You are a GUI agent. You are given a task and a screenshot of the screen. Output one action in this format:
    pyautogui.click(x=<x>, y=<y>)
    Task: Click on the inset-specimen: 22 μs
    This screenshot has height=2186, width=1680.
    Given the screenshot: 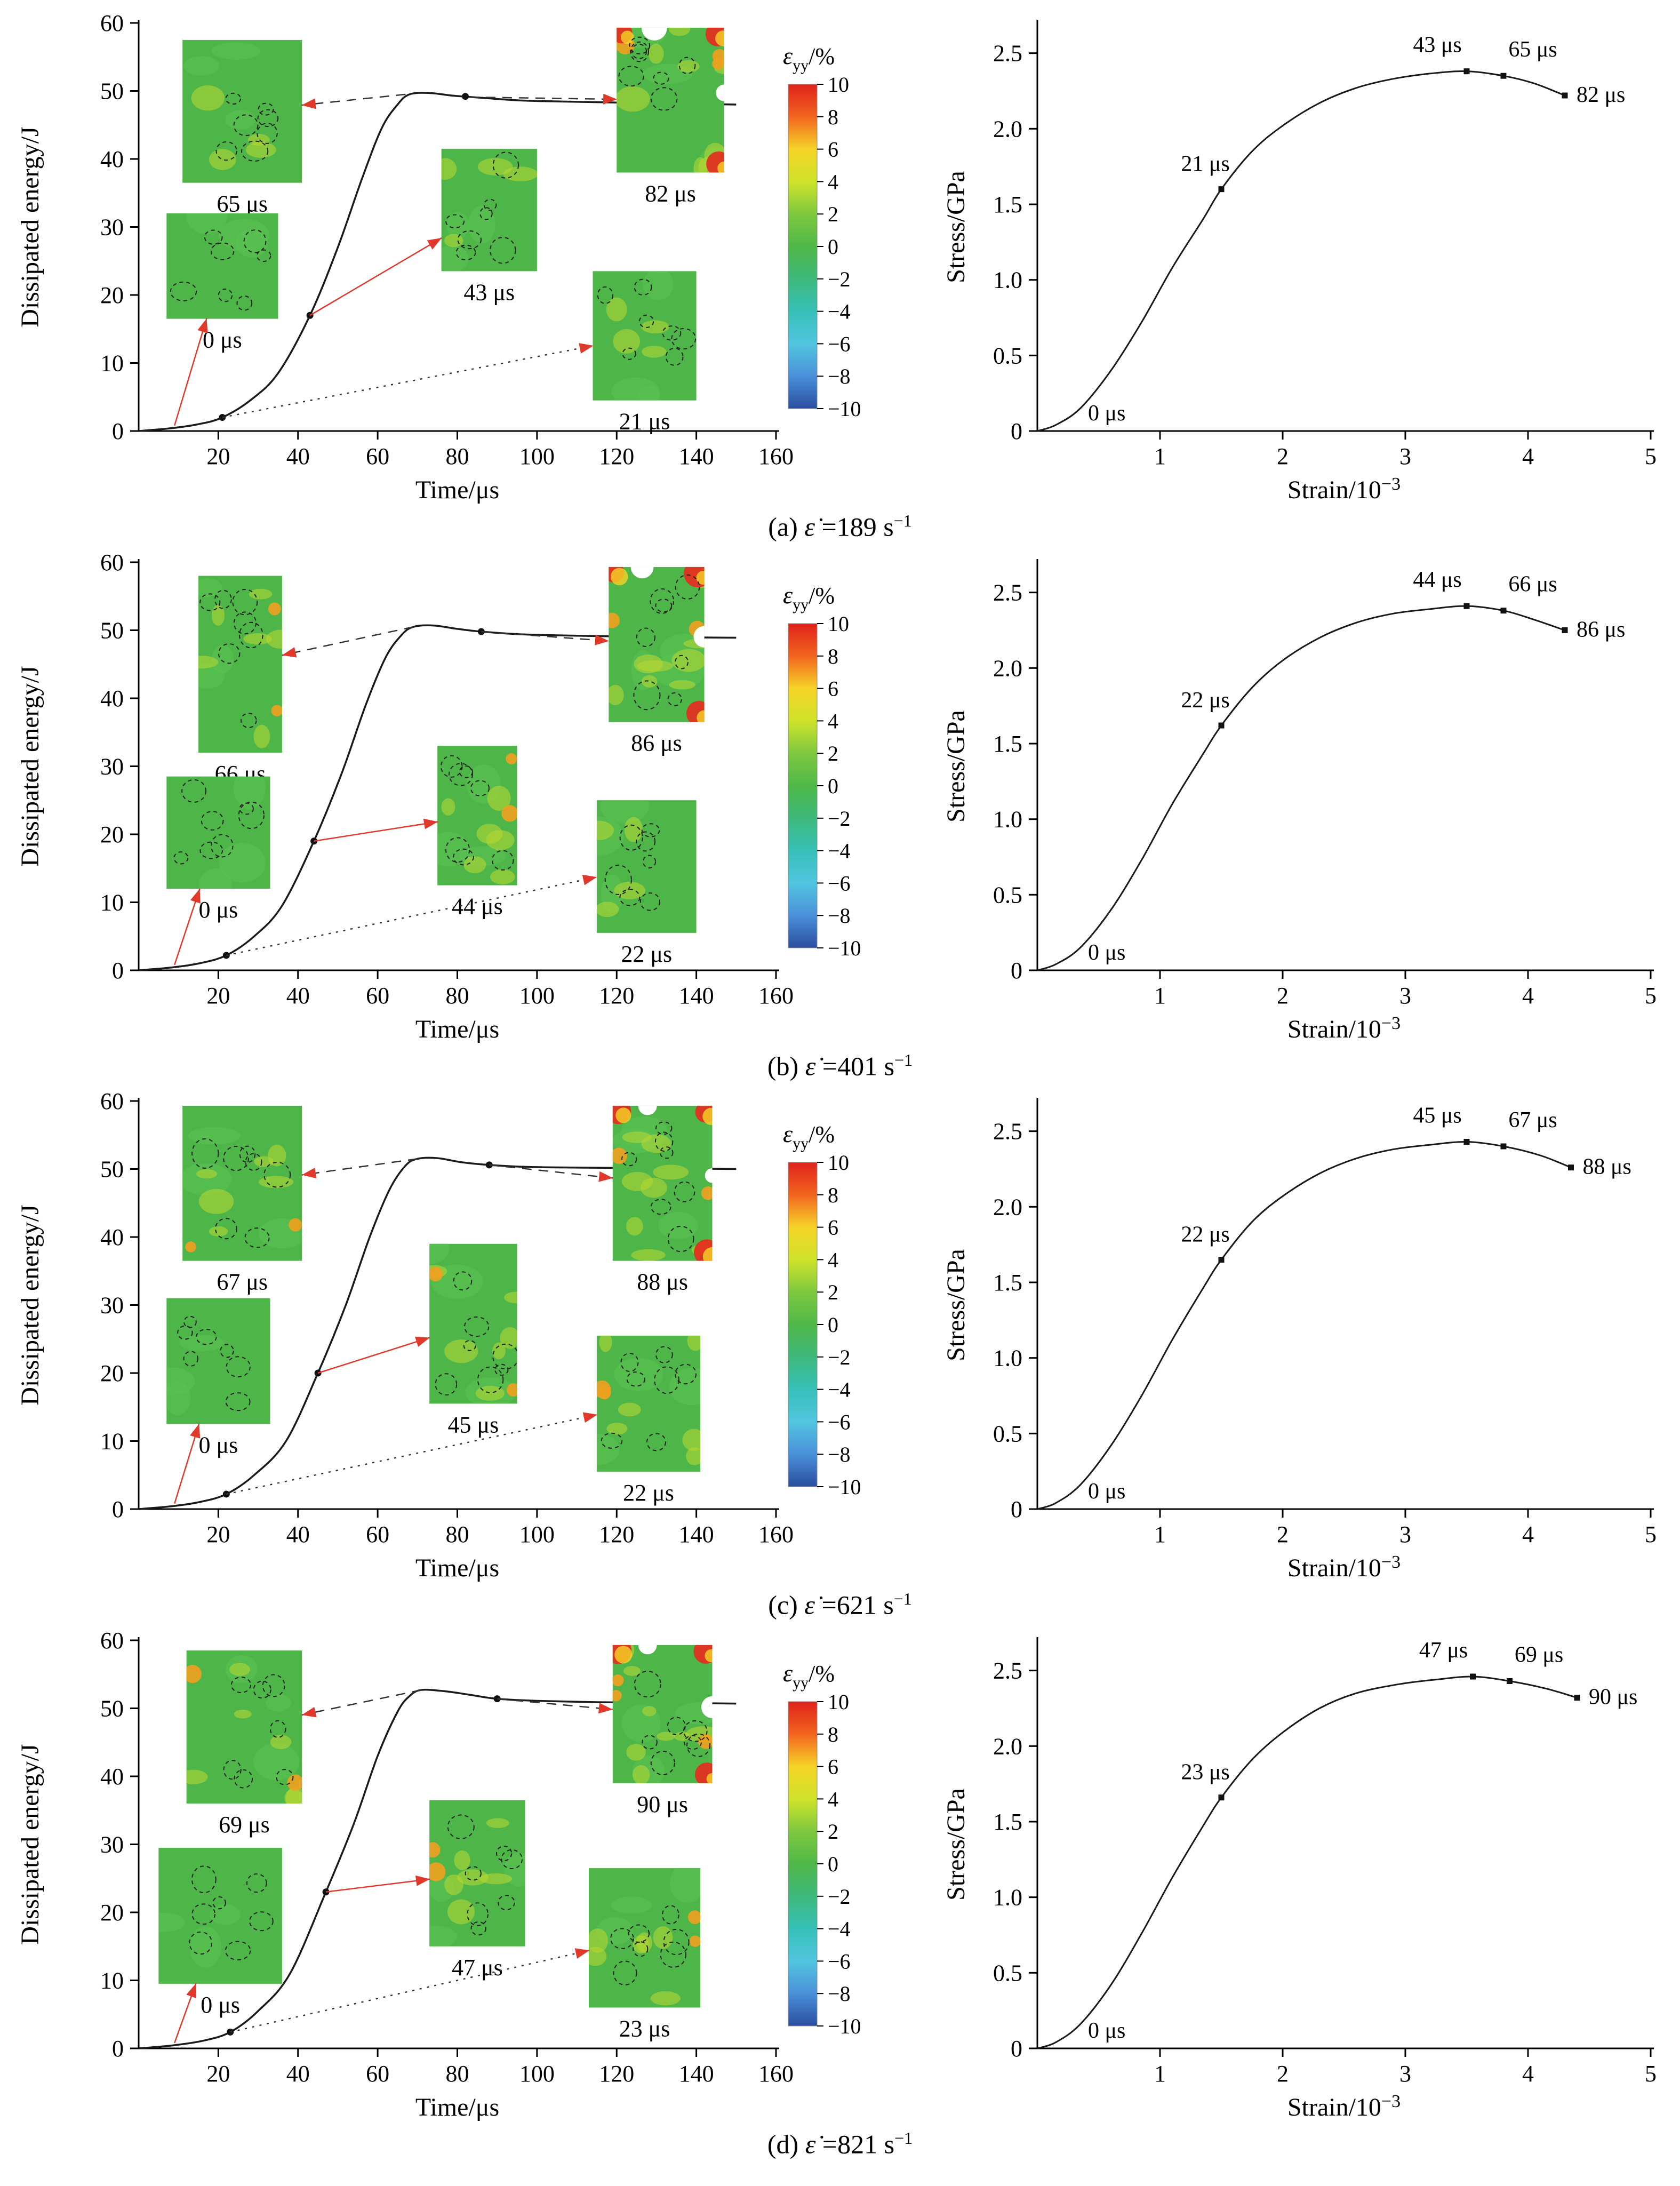 What is the action you would take?
    pyautogui.click(x=646, y=884)
    